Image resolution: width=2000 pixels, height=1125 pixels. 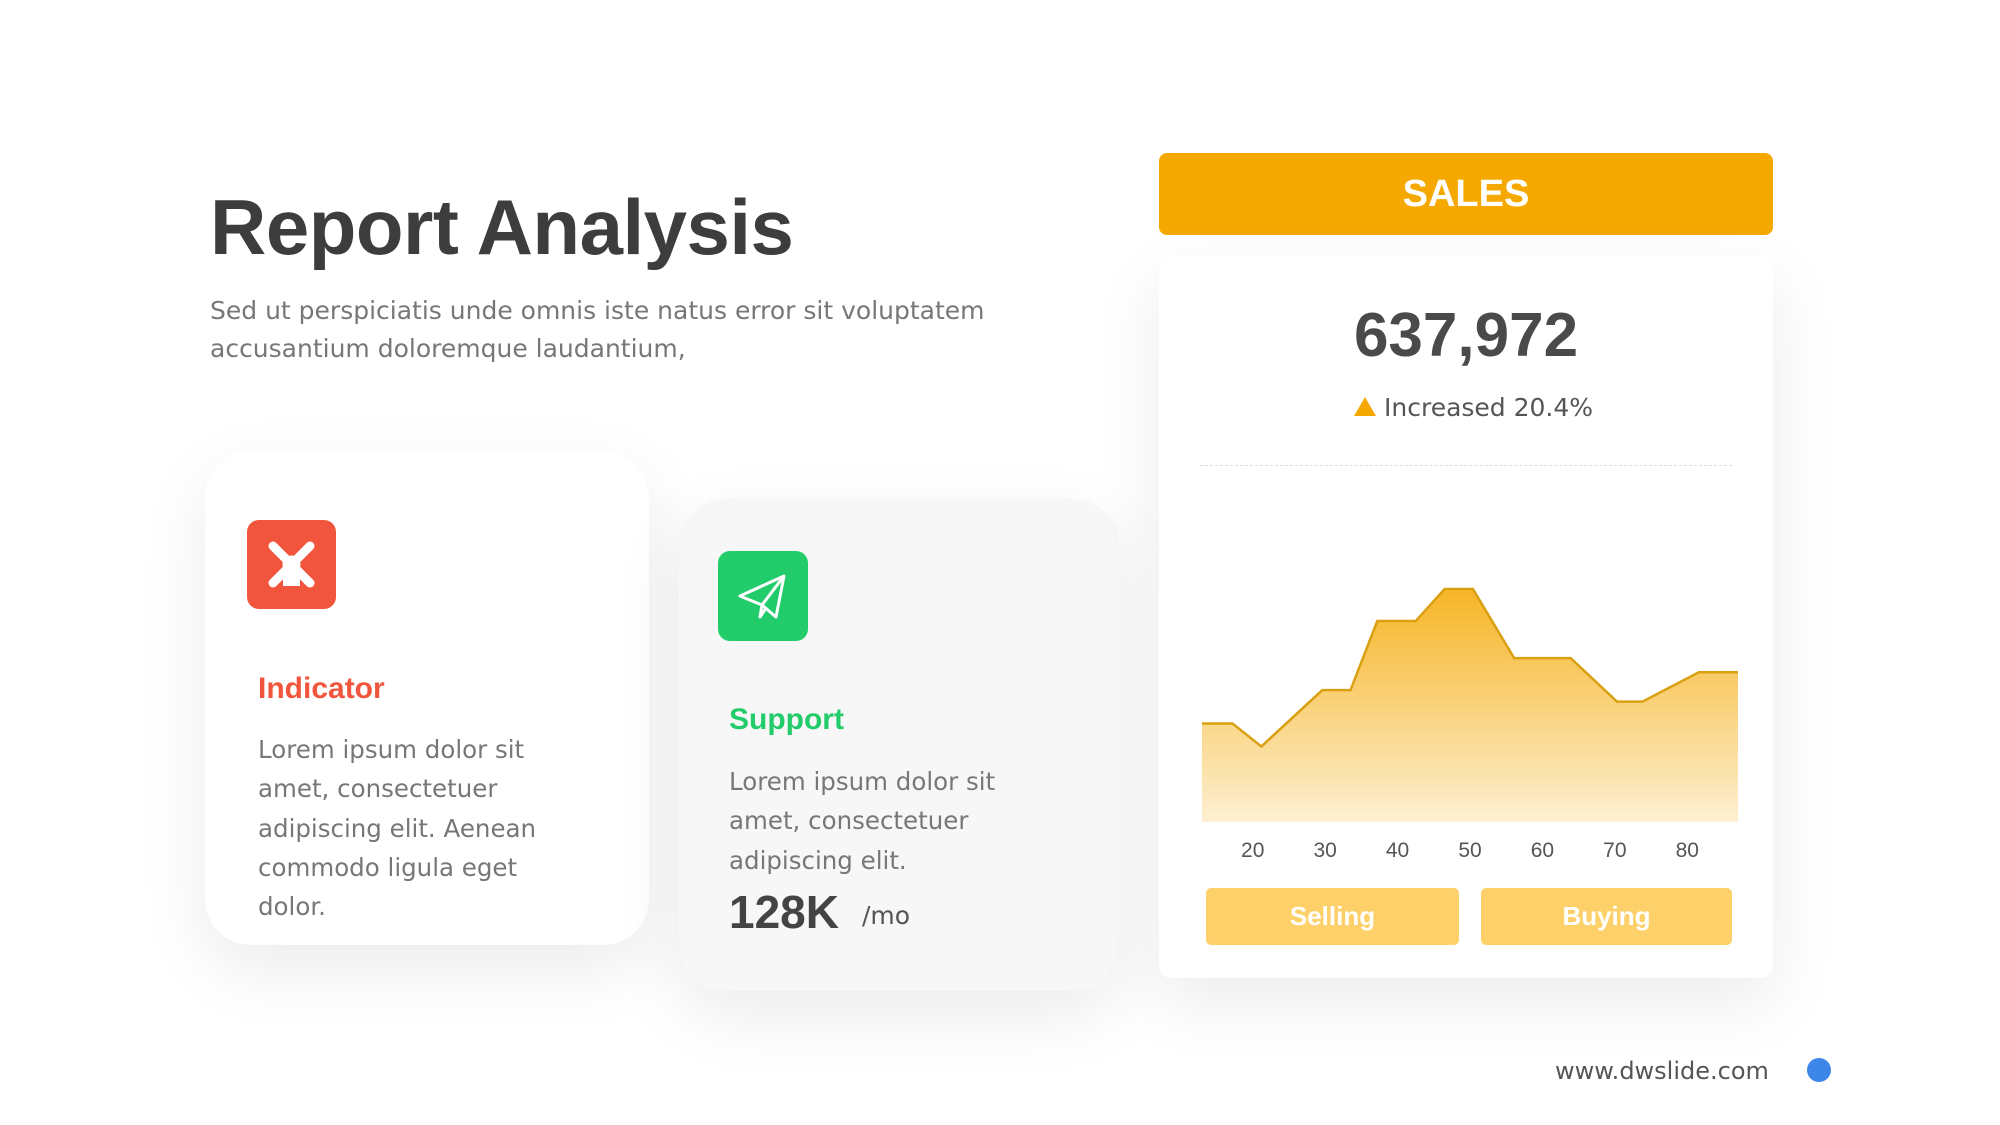 What do you see at coordinates (321, 688) in the screenshot?
I see `card-title: Indicator` at bounding box center [321, 688].